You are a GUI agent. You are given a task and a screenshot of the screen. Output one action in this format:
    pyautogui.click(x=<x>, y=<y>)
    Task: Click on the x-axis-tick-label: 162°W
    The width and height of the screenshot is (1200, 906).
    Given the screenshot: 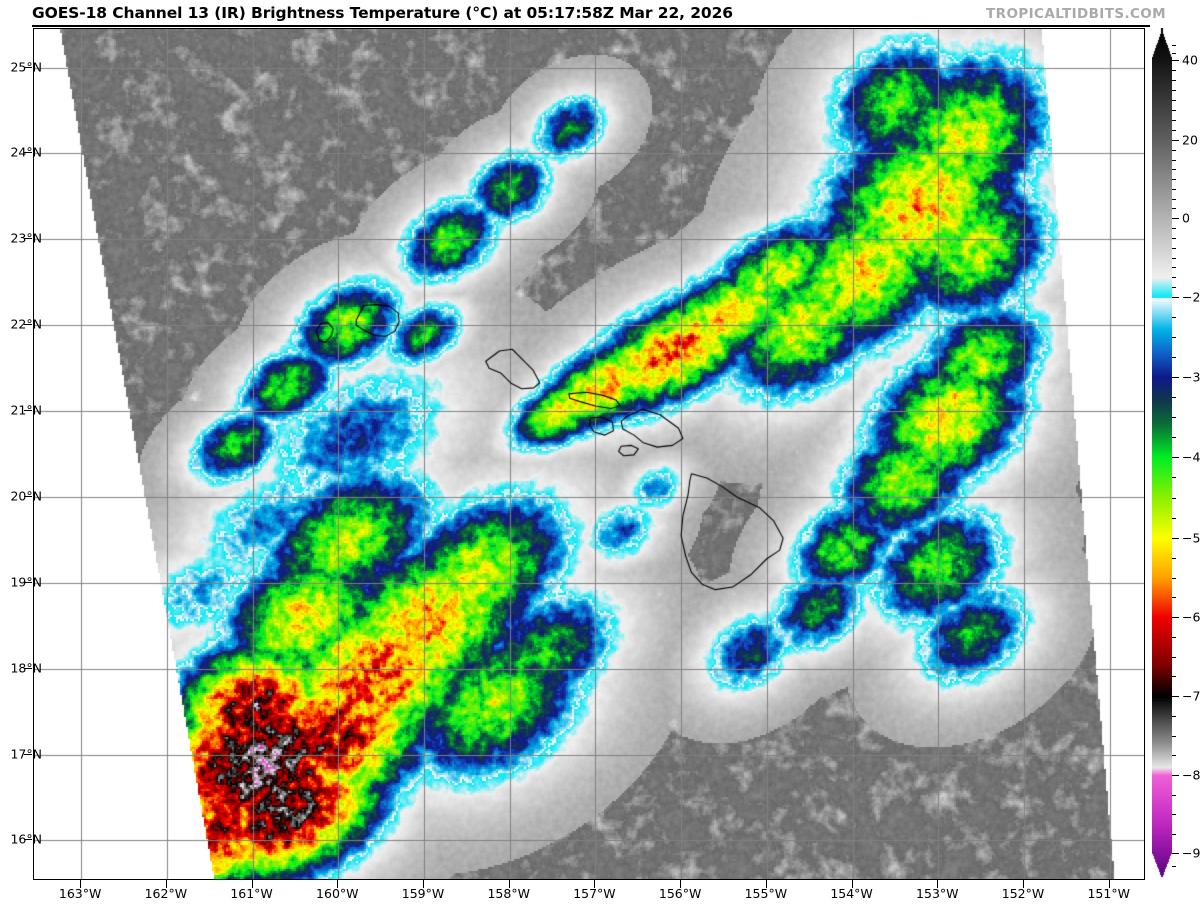 What is the action you would take?
    pyautogui.click(x=166, y=893)
    